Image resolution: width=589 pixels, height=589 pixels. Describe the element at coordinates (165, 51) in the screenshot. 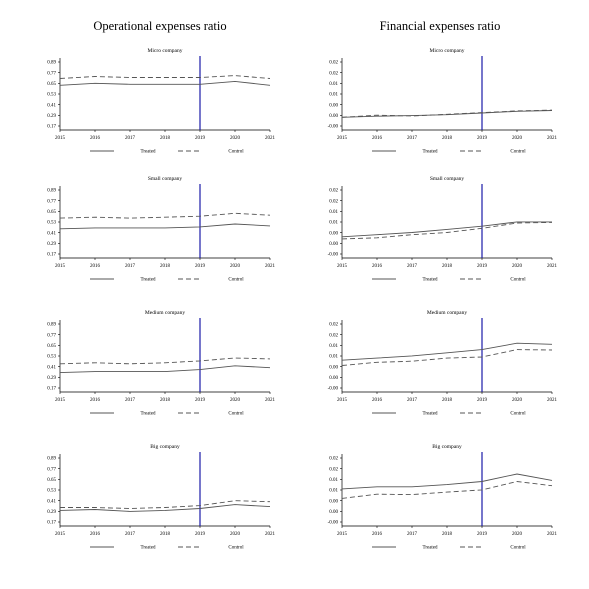

I see `panel-title: Micro company` at that location.